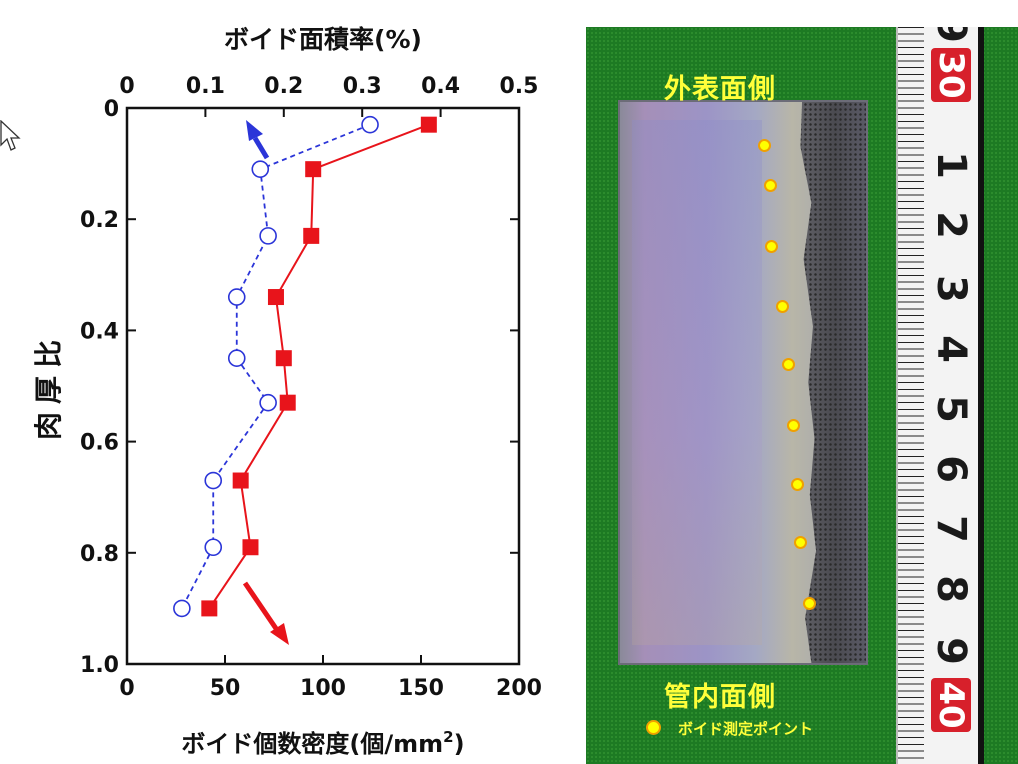 This screenshot has width=1018, height=764. I want to click on y-axis-tick-label: 0, so click(111, 109).